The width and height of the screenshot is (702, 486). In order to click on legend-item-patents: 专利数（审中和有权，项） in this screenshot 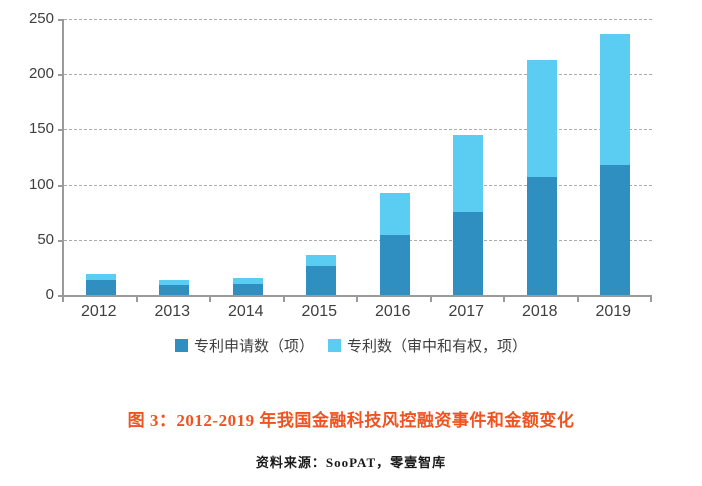, I will do `click(427, 345)`.